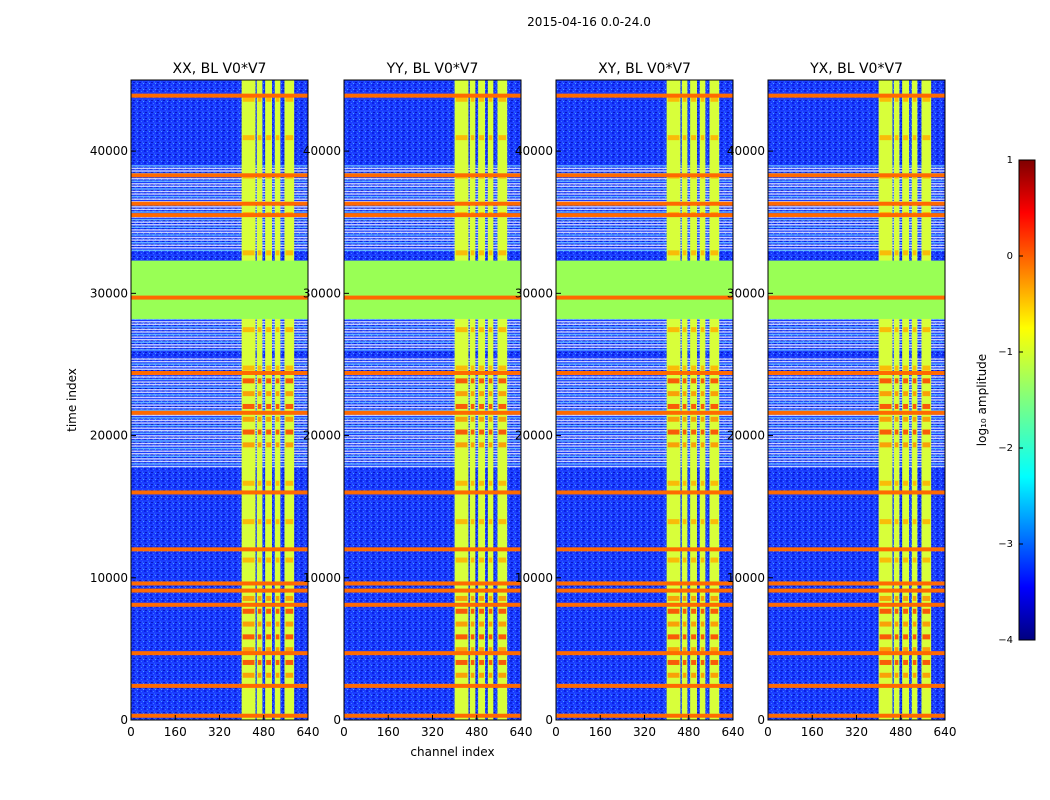 This screenshot has height=800, width=1050. Describe the element at coordinates (534, 436) in the screenshot. I see `y-tick-label: 20000` at that location.